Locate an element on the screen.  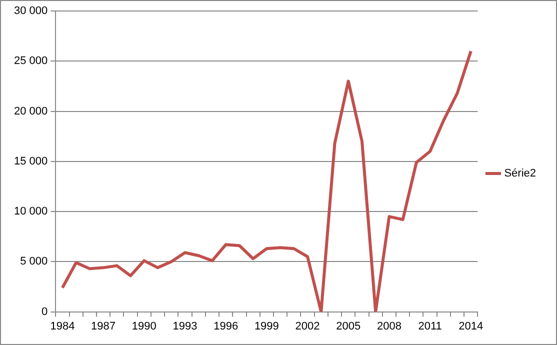
x-tick-label: 1993 is located at coordinates (185, 326).